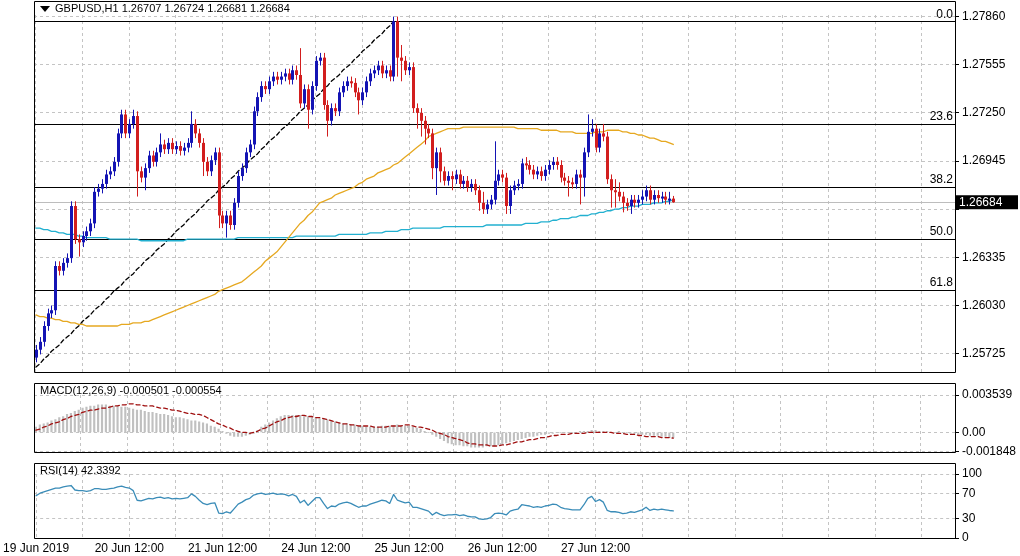 The height and width of the screenshot is (556, 1020). Describe the element at coordinates (984, 256) in the screenshot. I see `y-tick-label: 1.26335` at that location.